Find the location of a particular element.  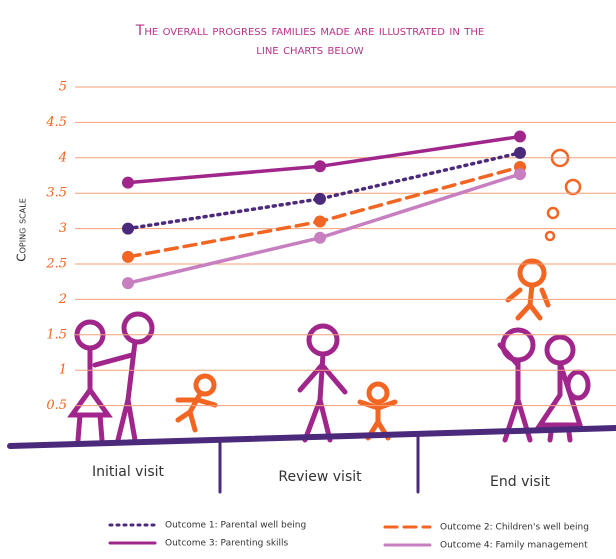

x-tick-label: Review visit is located at coordinates (320, 477).